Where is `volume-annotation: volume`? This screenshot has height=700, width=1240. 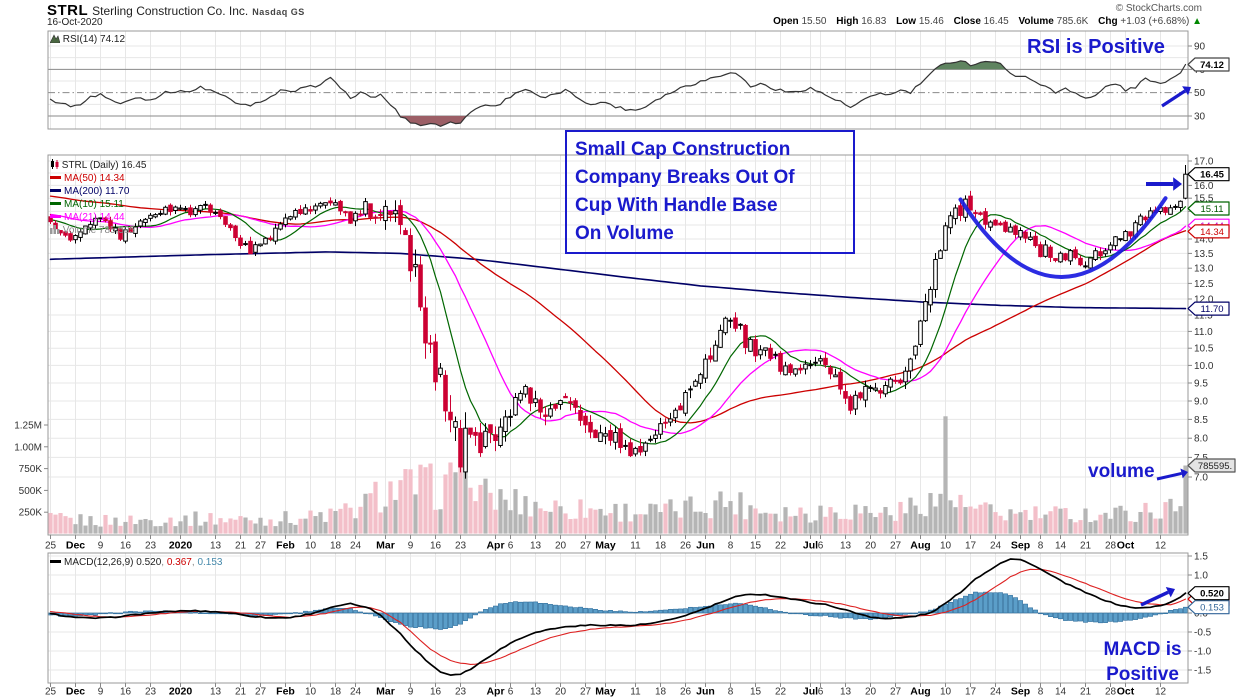
volume-annotation: volume is located at coordinates (1121, 471).